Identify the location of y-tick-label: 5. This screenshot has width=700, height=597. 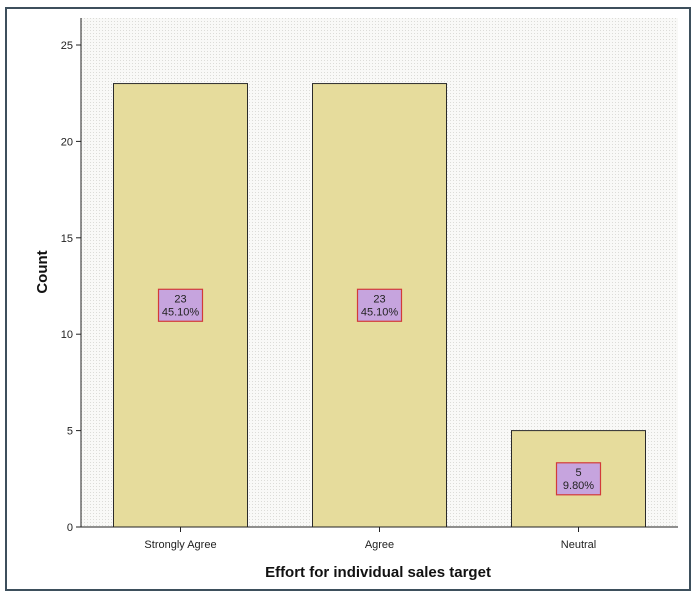
(70, 432).